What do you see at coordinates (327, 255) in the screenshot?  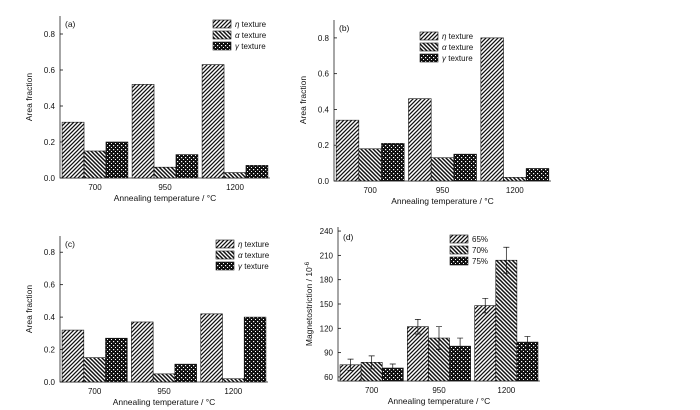 I see `y-tick-label: 210` at bounding box center [327, 255].